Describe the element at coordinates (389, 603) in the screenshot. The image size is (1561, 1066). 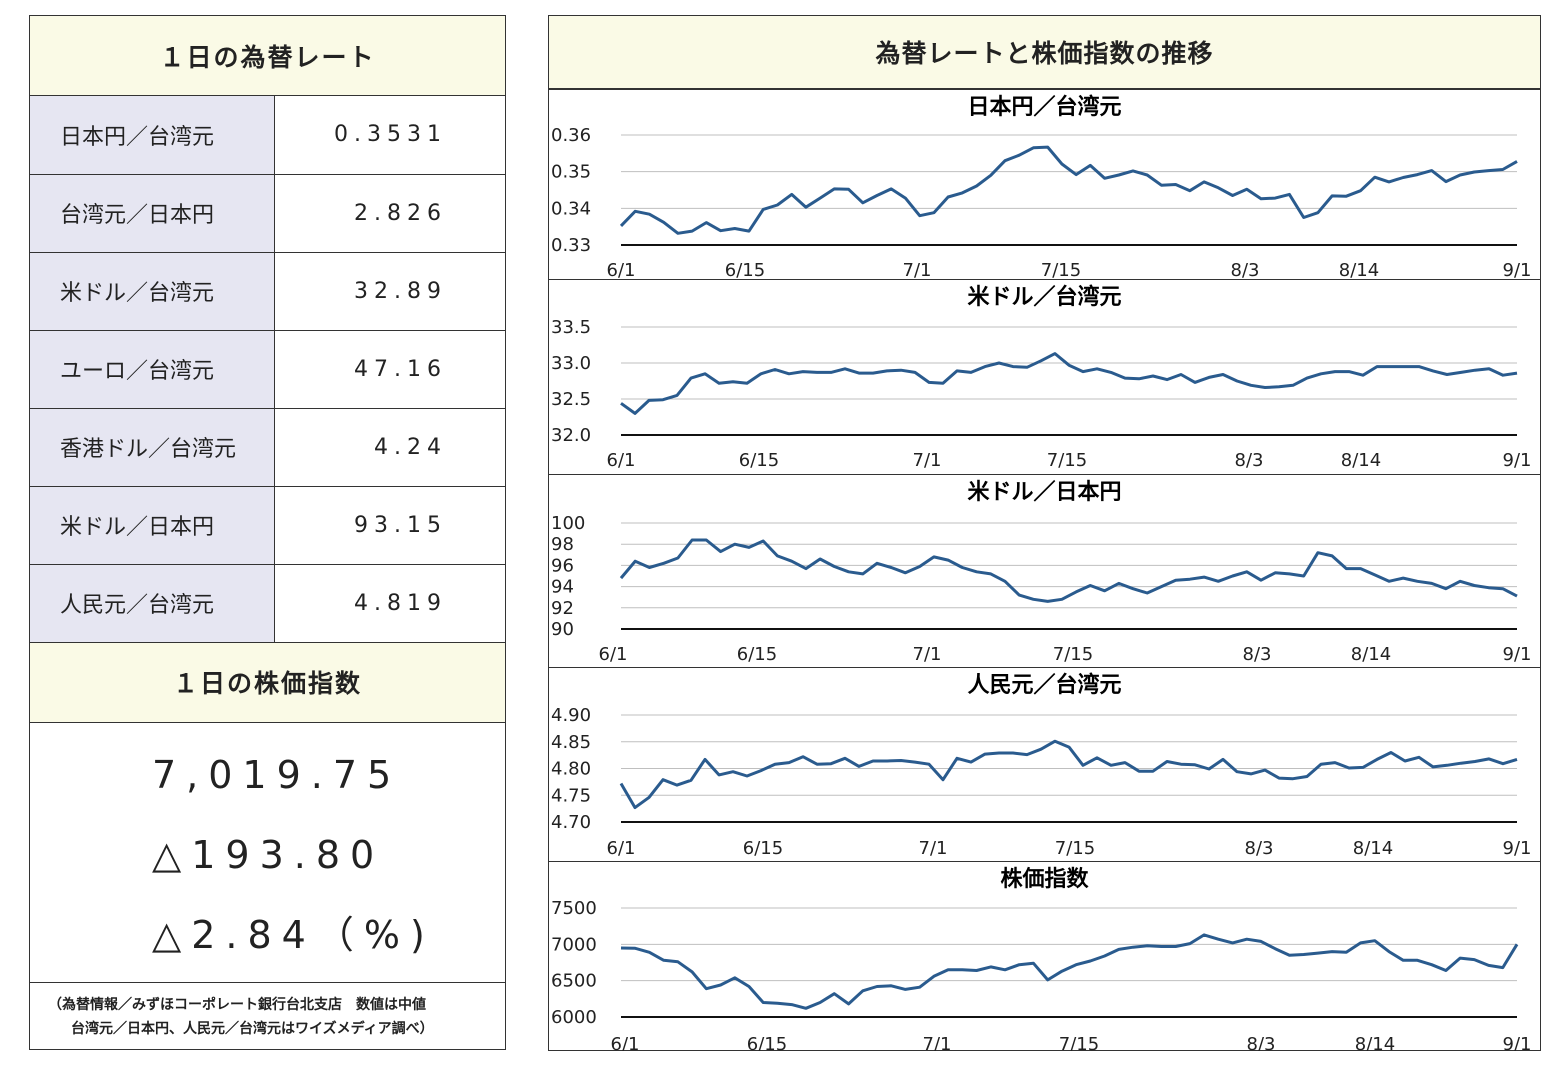
I see `rate-value: 4.819` at that location.